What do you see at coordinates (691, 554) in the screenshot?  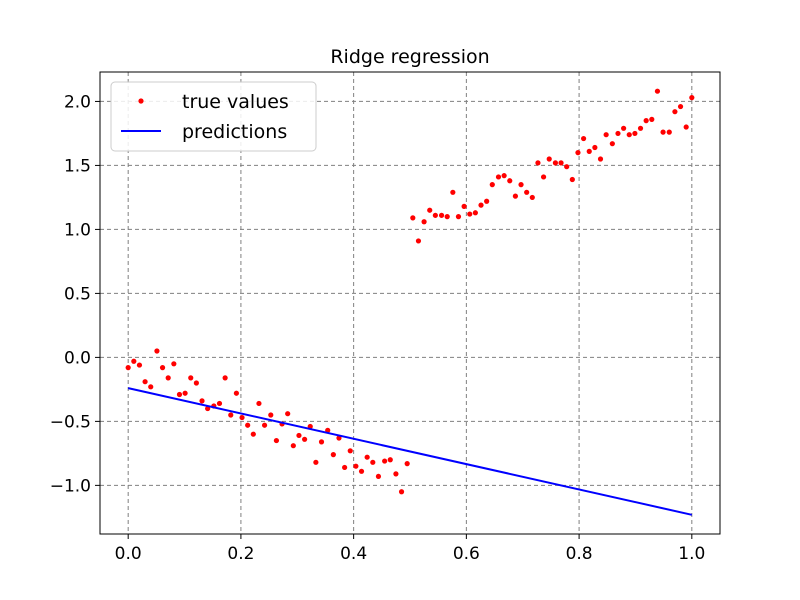 I see `x-tick-label: 1.0` at bounding box center [691, 554].